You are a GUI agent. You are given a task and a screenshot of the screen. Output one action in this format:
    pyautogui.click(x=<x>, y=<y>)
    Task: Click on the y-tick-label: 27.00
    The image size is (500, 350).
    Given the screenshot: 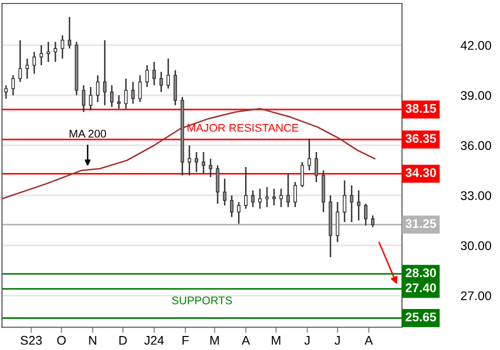 What is the action you would take?
    pyautogui.click(x=476, y=295)
    